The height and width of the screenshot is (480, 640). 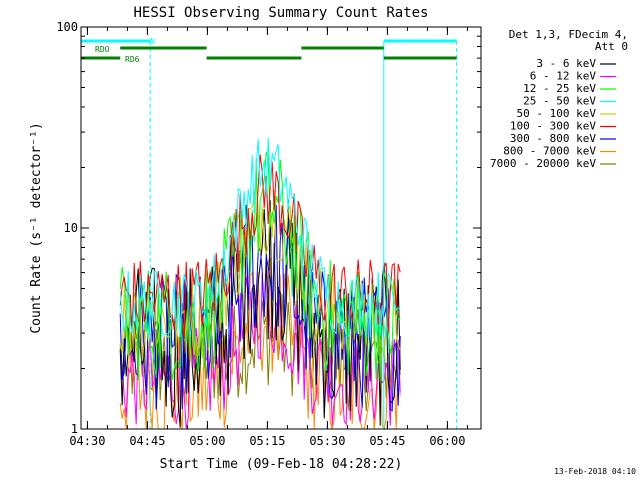 What do you see at coordinates (553, 138) in the screenshot?
I see `legend-label-7: 300 - 800 keV` at bounding box center [553, 138].